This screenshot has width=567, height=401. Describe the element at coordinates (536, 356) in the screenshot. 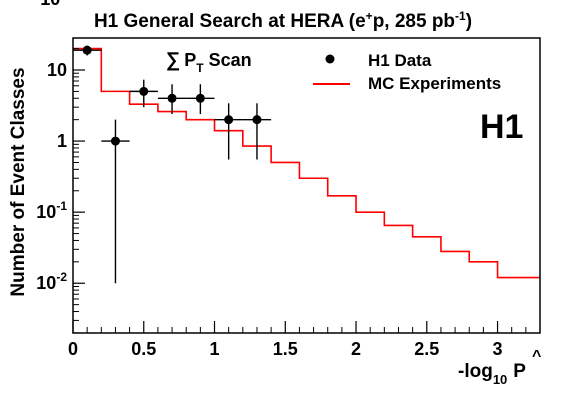

I see `x-axis-label-hat: ^` at that location.